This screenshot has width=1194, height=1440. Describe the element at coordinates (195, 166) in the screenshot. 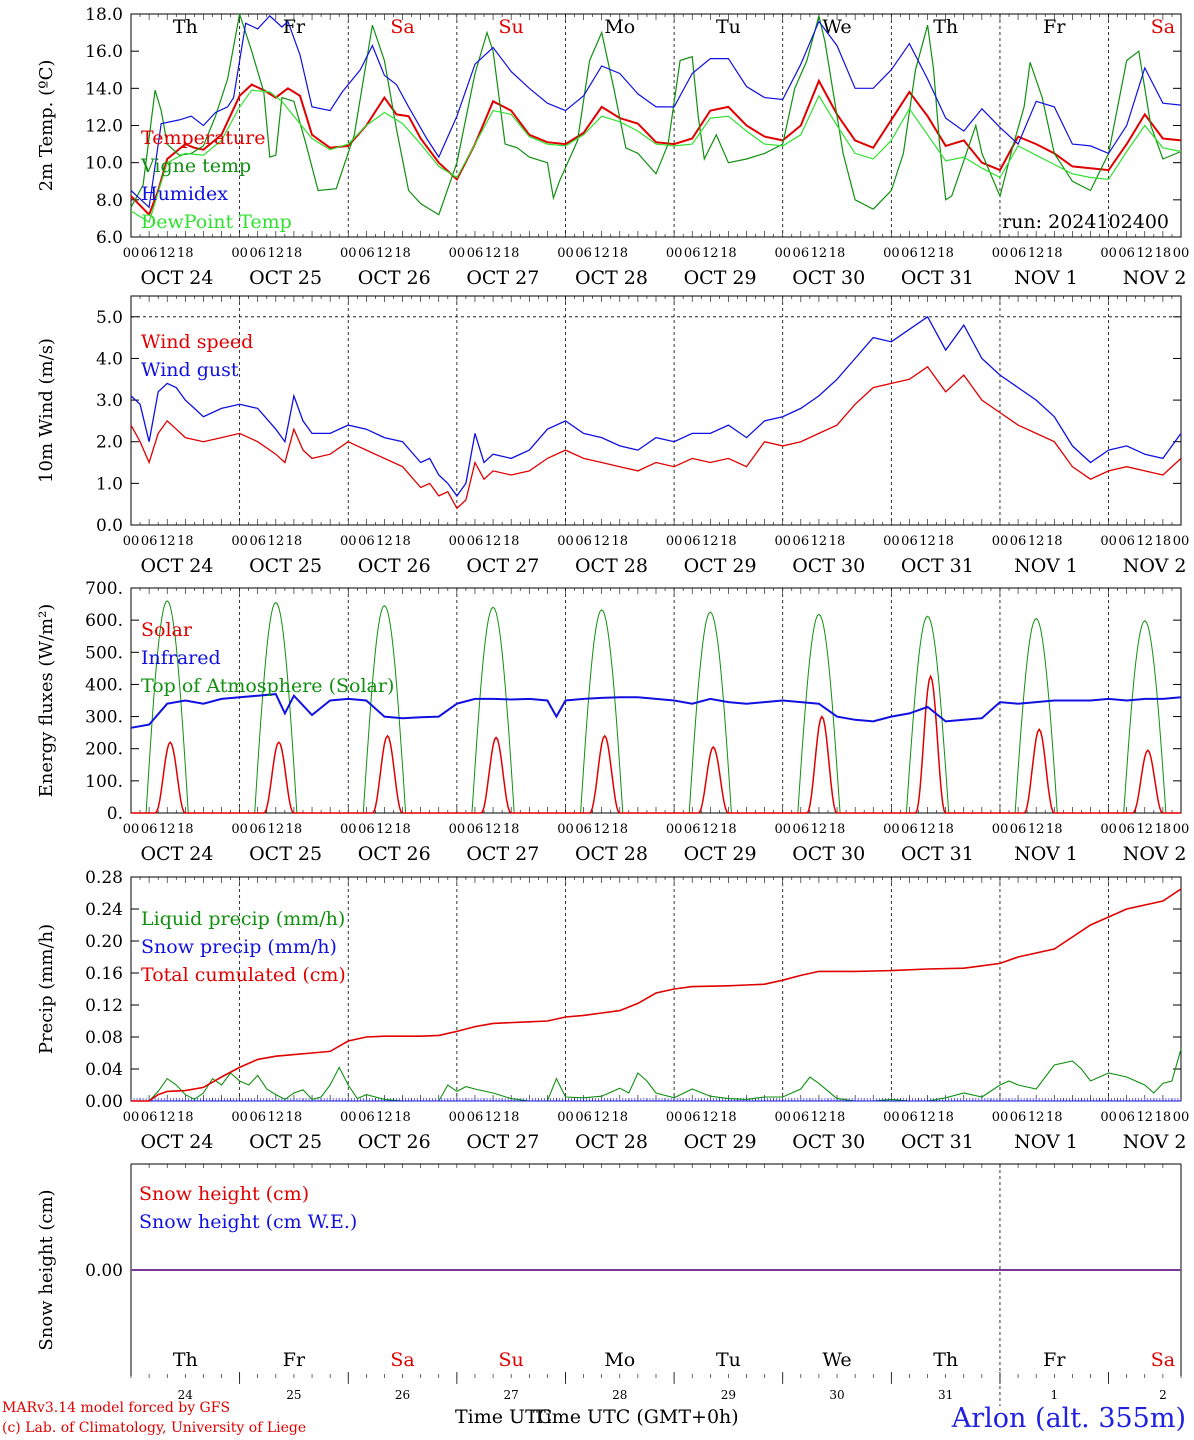

I see `legend-entry: Vigne temp` at that location.